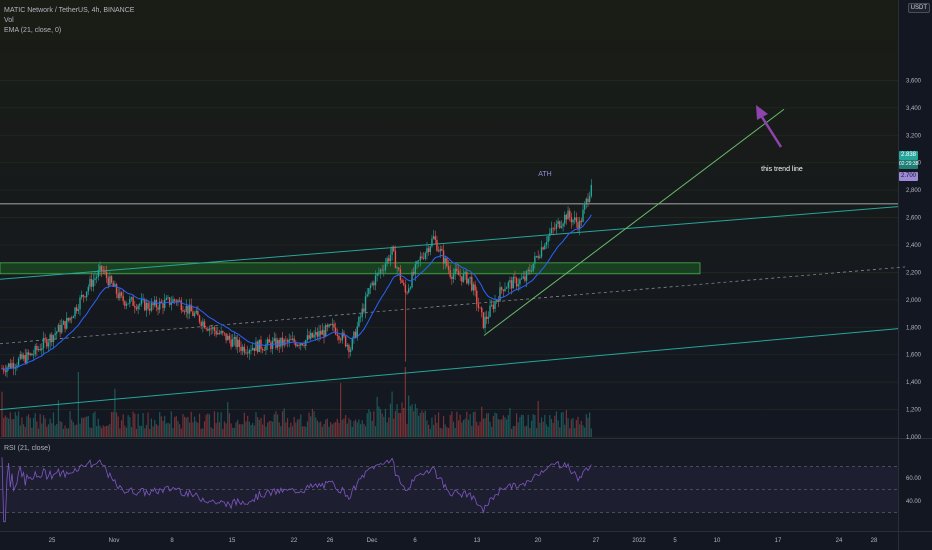 The image size is (932, 550). Describe the element at coordinates (449, 243) in the screenshot. I see `upper-channel-line` at that location.